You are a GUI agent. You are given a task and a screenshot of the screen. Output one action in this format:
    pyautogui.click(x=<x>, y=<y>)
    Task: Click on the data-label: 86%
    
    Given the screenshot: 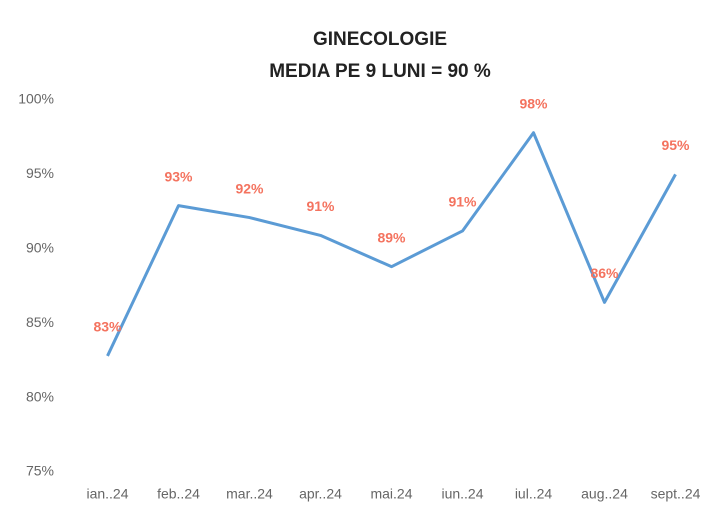 What is the action you would take?
    pyautogui.click(x=604, y=273)
    